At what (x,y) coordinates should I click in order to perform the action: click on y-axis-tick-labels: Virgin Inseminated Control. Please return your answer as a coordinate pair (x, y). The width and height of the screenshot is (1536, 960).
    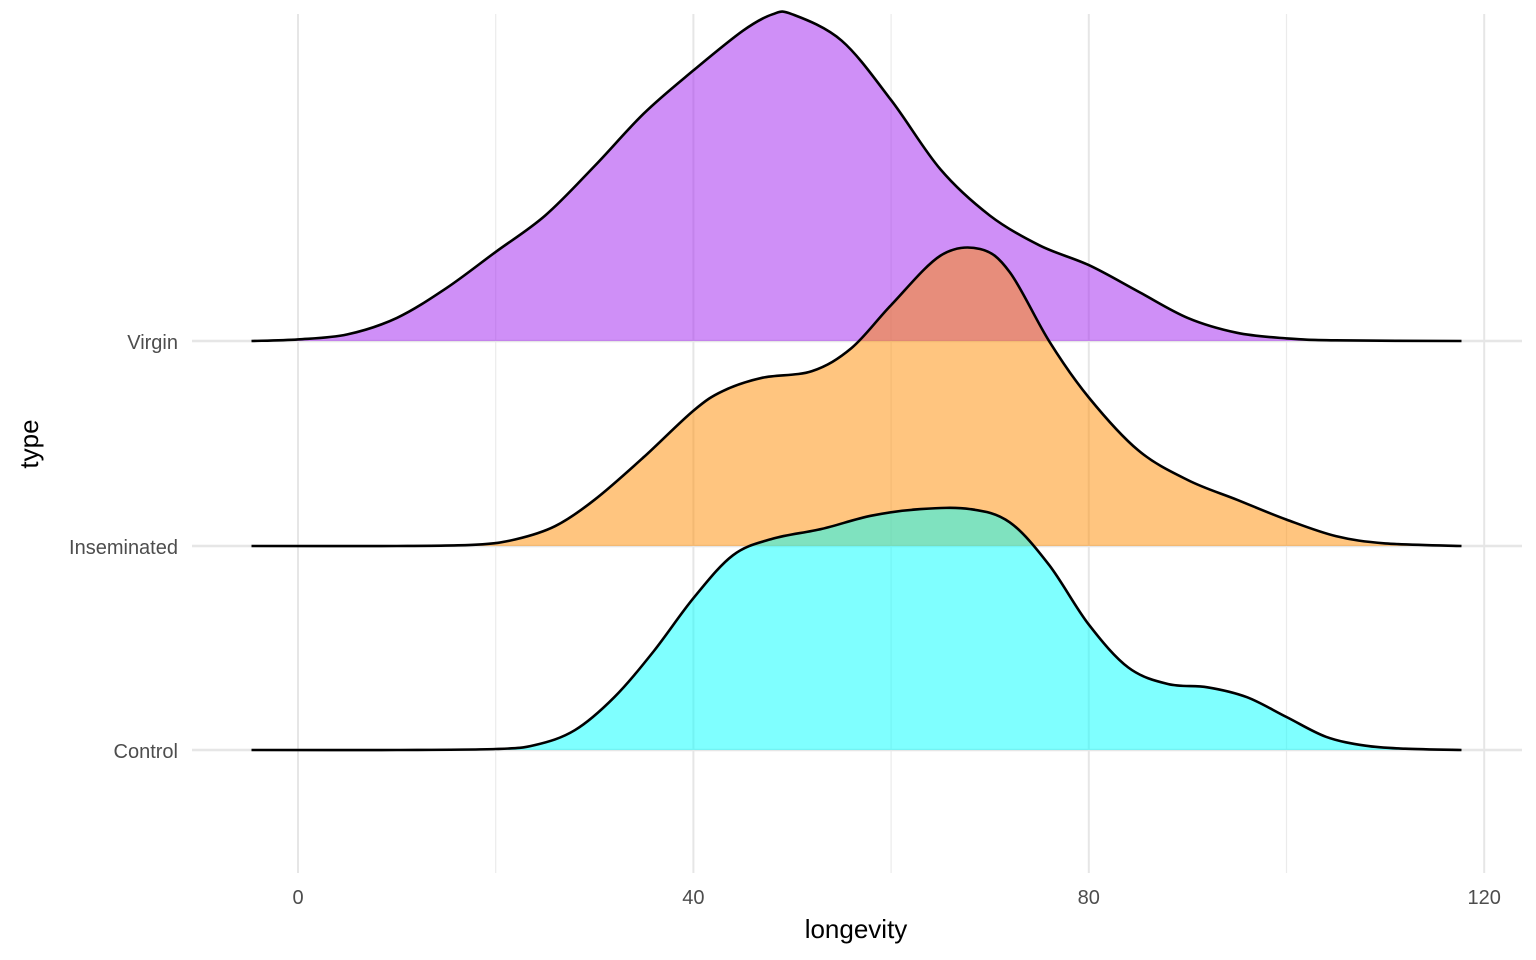
    Looking at the image, I should click on (123, 547).